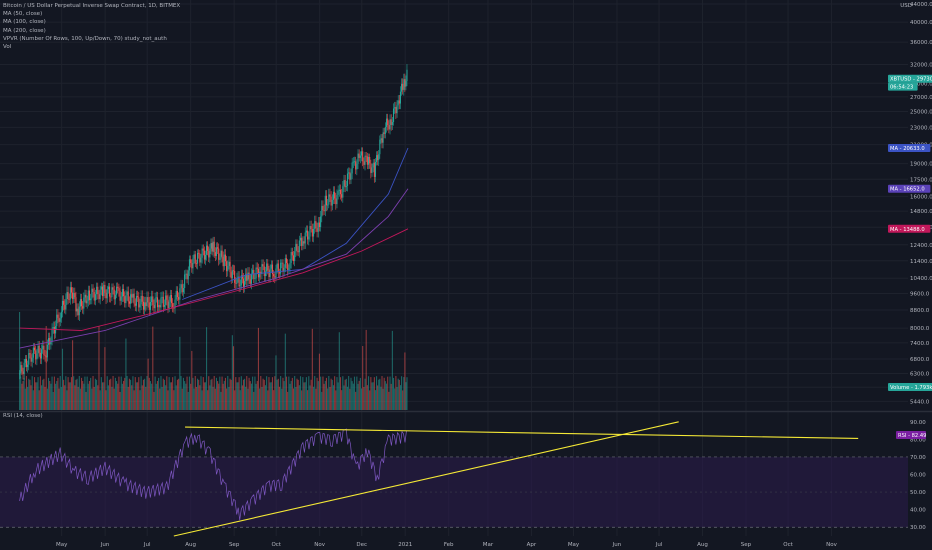  Describe the element at coordinates (190, 545) in the screenshot. I see `time-axis-tick: Aug` at that location.